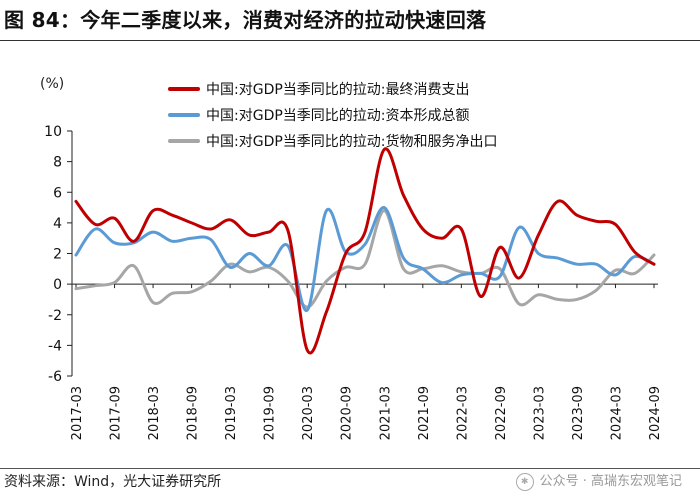 The height and width of the screenshot is (499, 700). Describe the element at coordinates (270, 413) in the screenshot. I see `x-tick-label: 2019-09` at that location.